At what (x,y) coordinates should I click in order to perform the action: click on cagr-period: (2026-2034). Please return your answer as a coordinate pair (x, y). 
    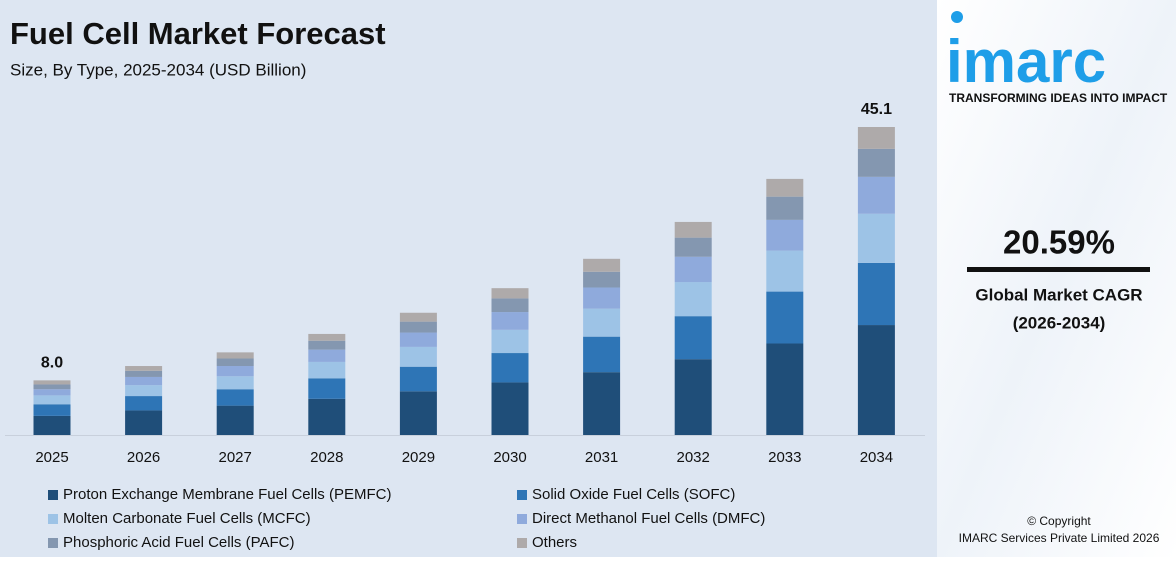
    Looking at the image, I should click on (1059, 322).